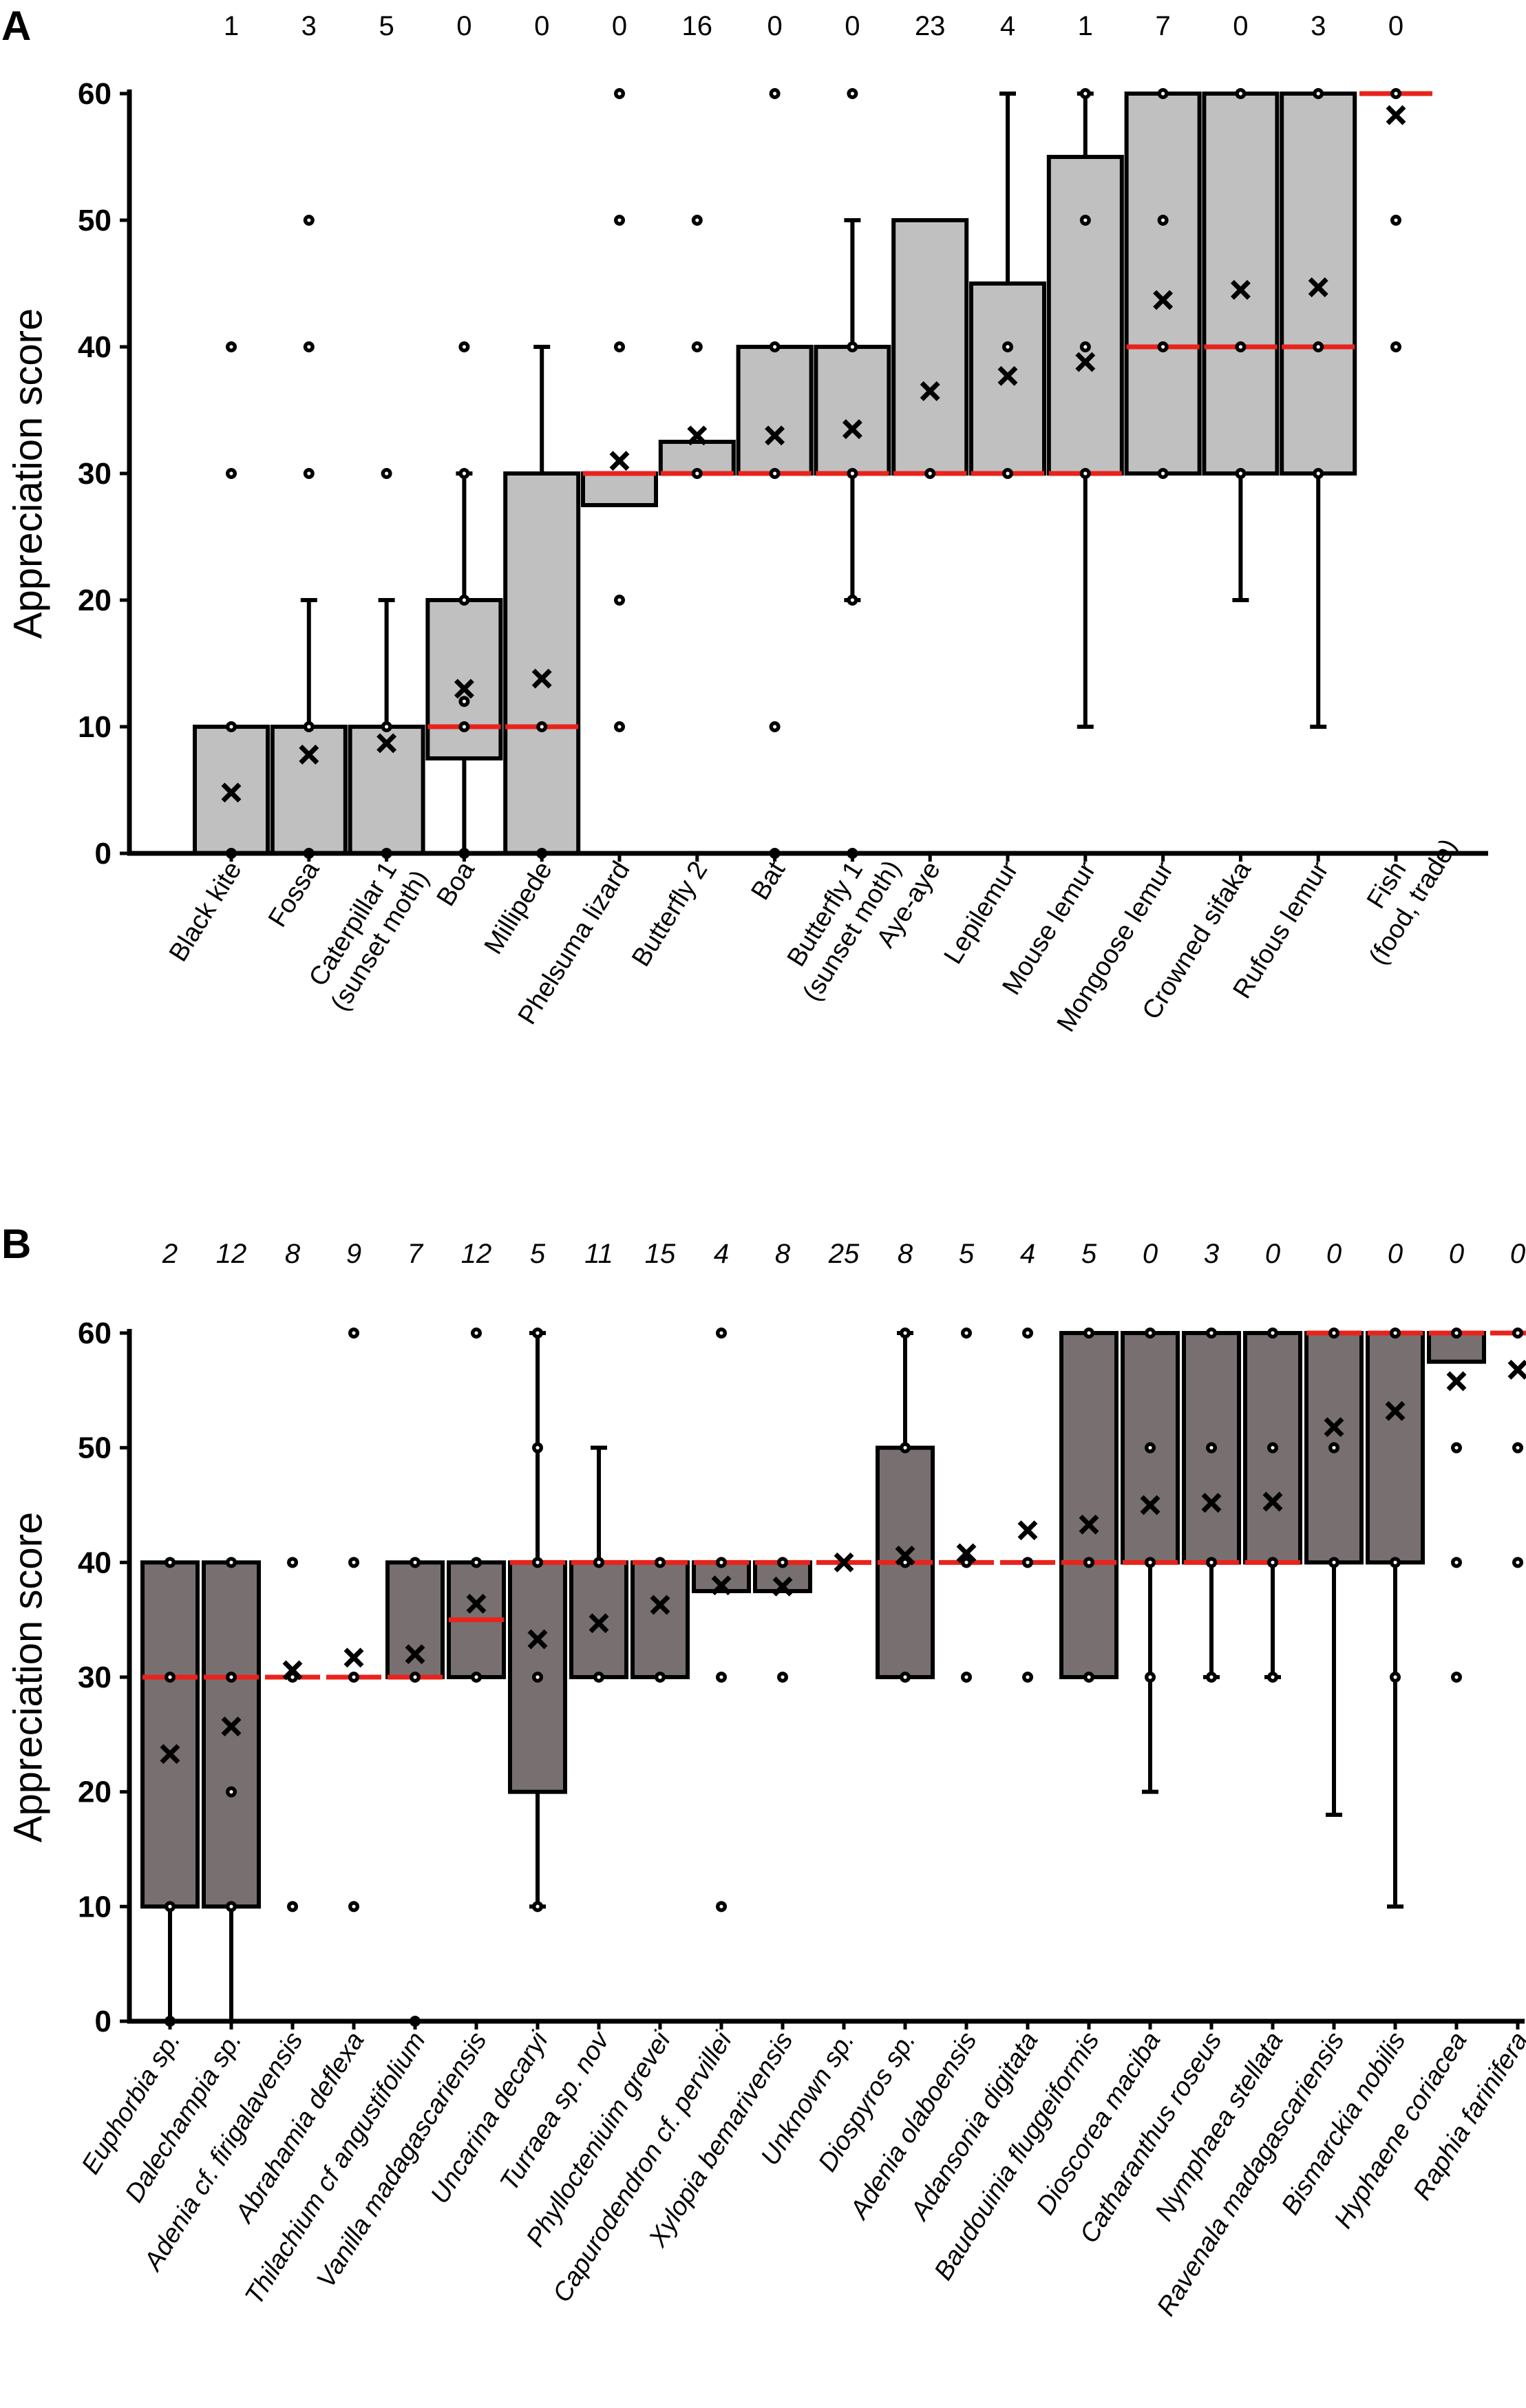 The height and width of the screenshot is (2408, 1526). I want to click on panel-b-y-axis-label: Appreciation score, so click(28, 1677).